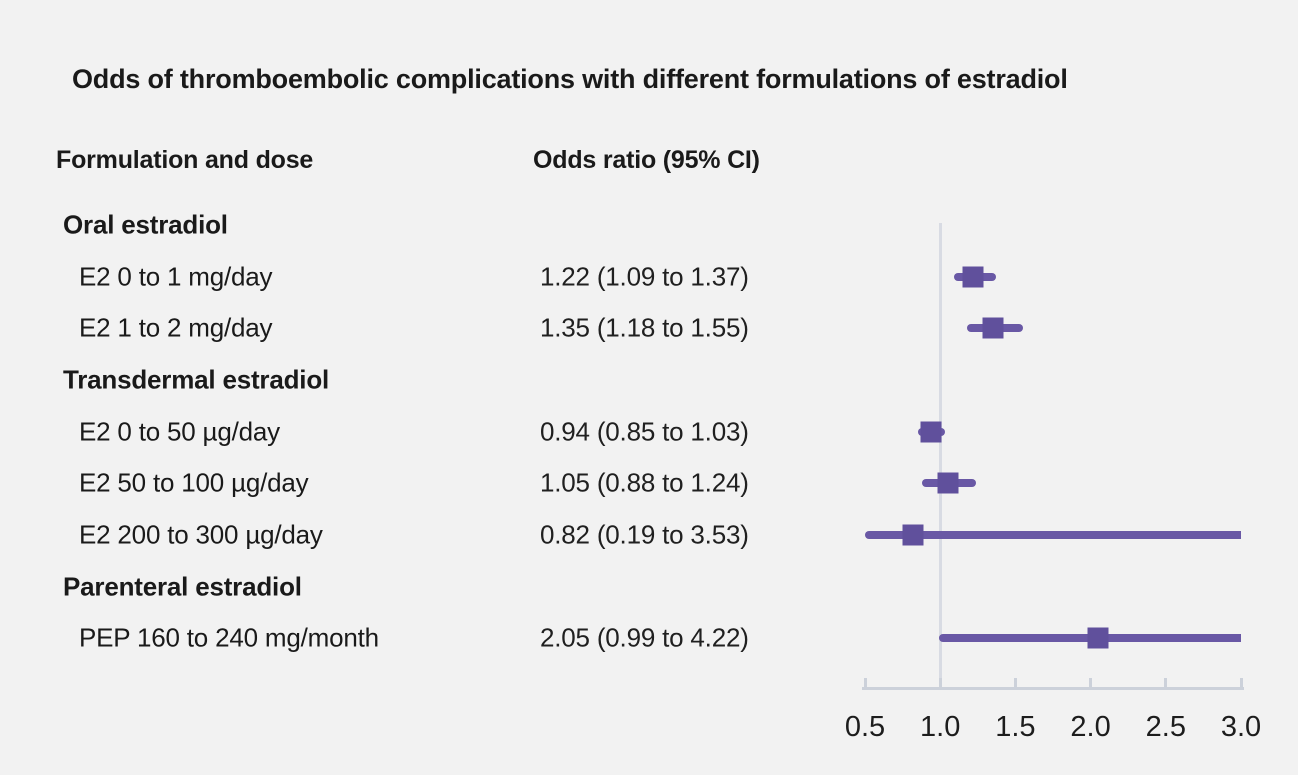  I want to click on confidence-interval-bar, so click(1053, 535).